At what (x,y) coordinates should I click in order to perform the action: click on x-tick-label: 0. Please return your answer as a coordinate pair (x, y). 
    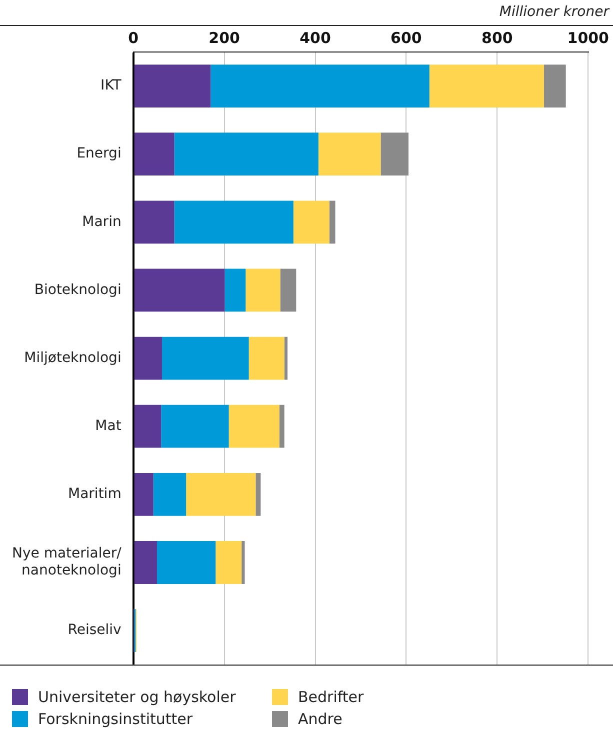
    Looking at the image, I should click on (133, 37).